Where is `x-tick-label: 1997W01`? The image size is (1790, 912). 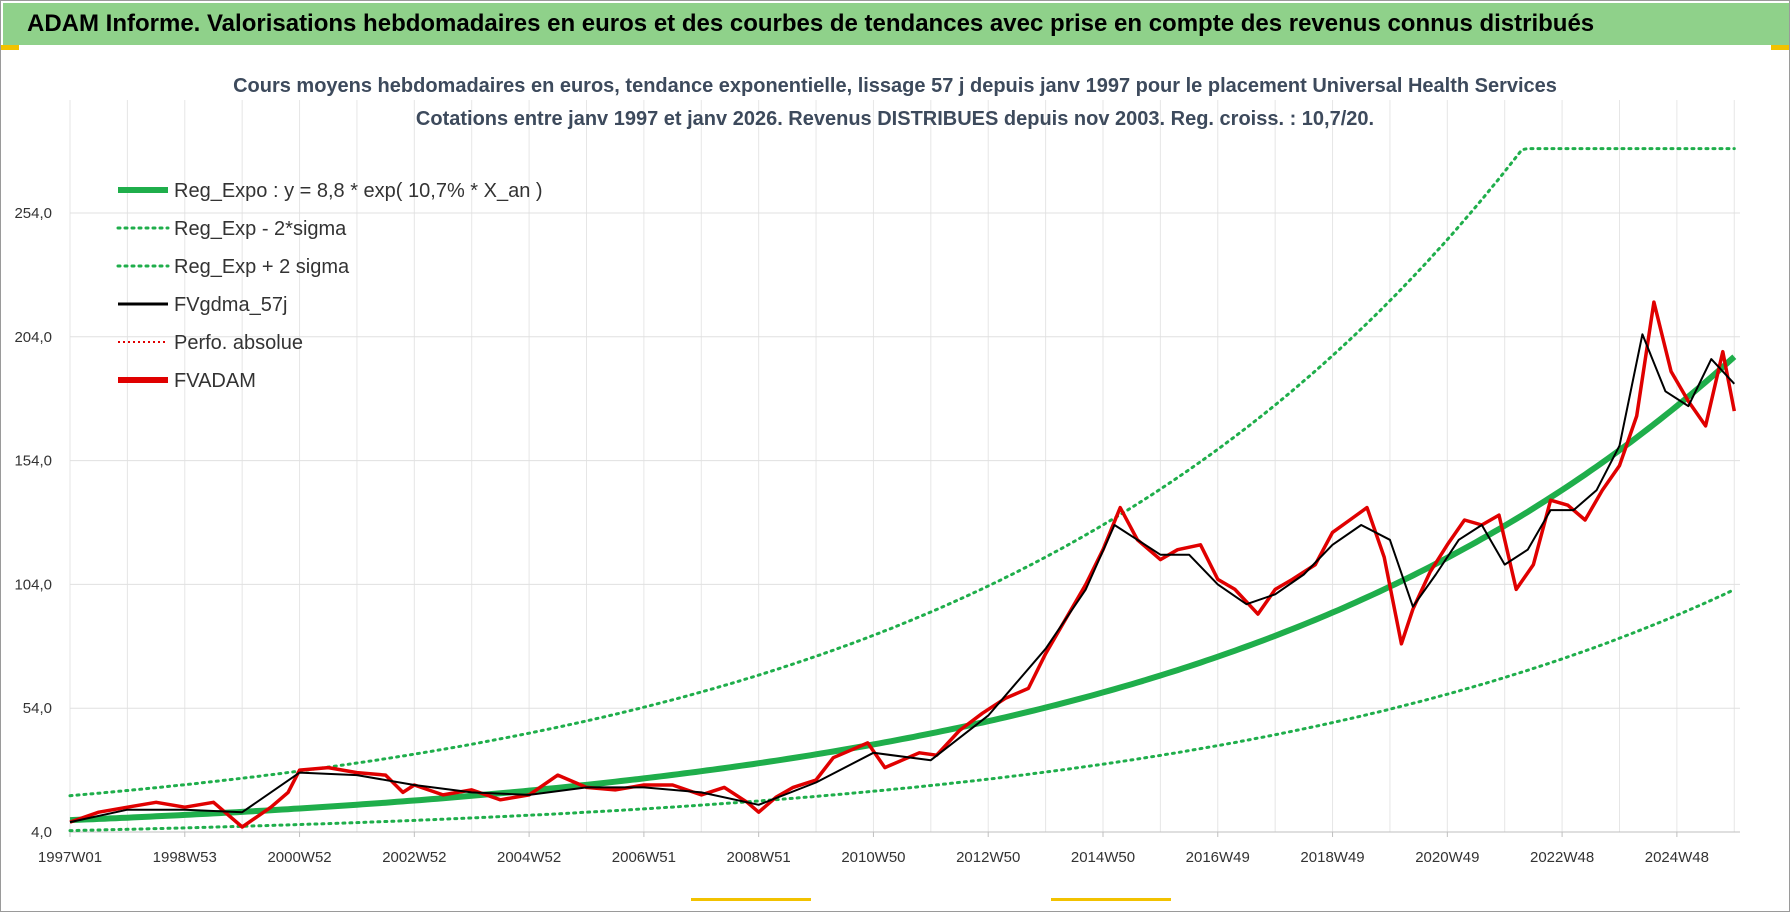 x-tick-label: 1997W01 is located at coordinates (70, 857).